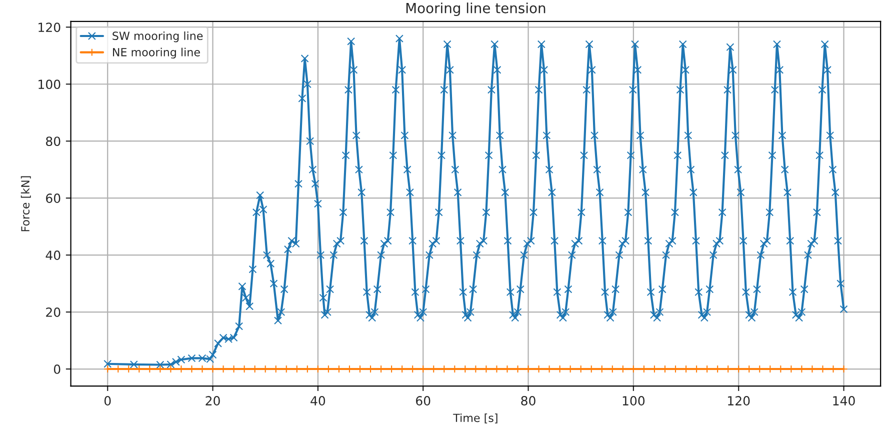 The width and height of the screenshot is (885, 429). Describe the element at coordinates (476, 9) in the screenshot. I see `chart-title: Mooring line tension` at that location.